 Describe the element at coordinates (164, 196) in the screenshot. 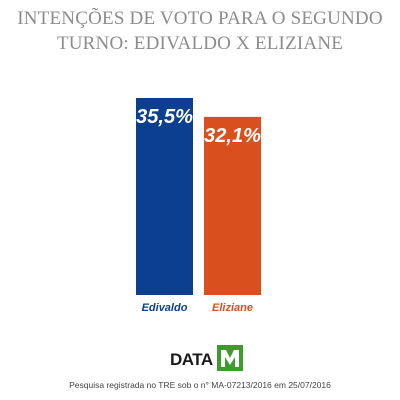

I see `bar-edivaldo` at that location.